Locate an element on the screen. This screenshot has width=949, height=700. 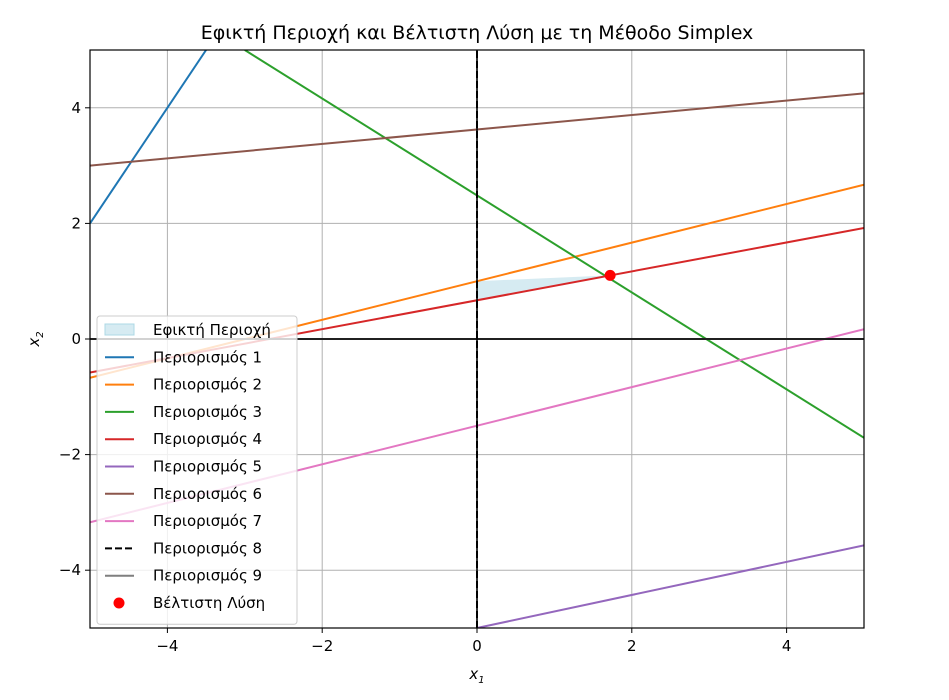
legend-swatch-feasible-region is located at coordinates (119, 329).